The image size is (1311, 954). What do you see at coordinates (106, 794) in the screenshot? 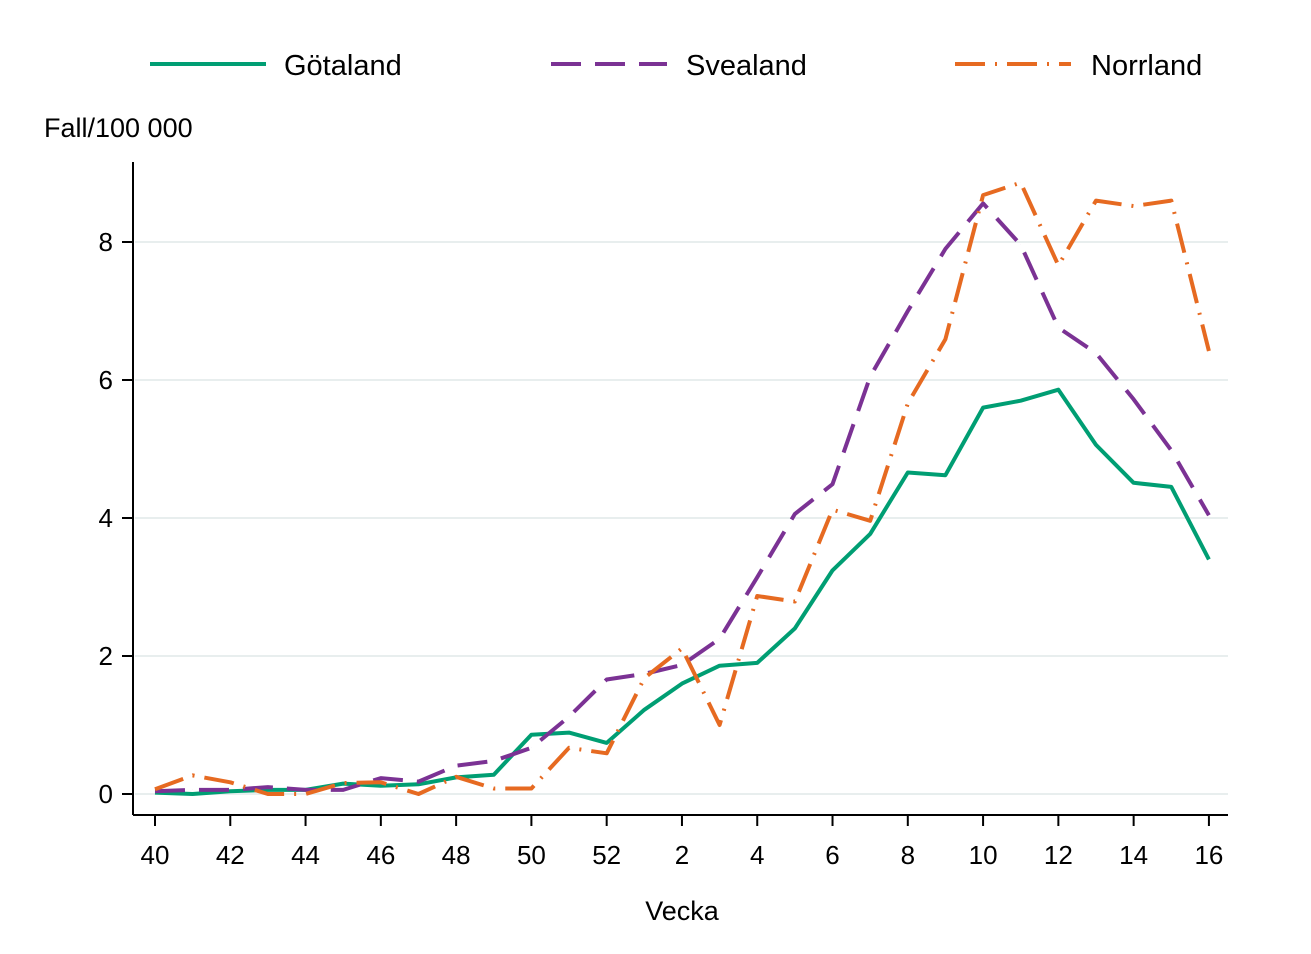
I see `y-tick-label: 0` at bounding box center [106, 794].